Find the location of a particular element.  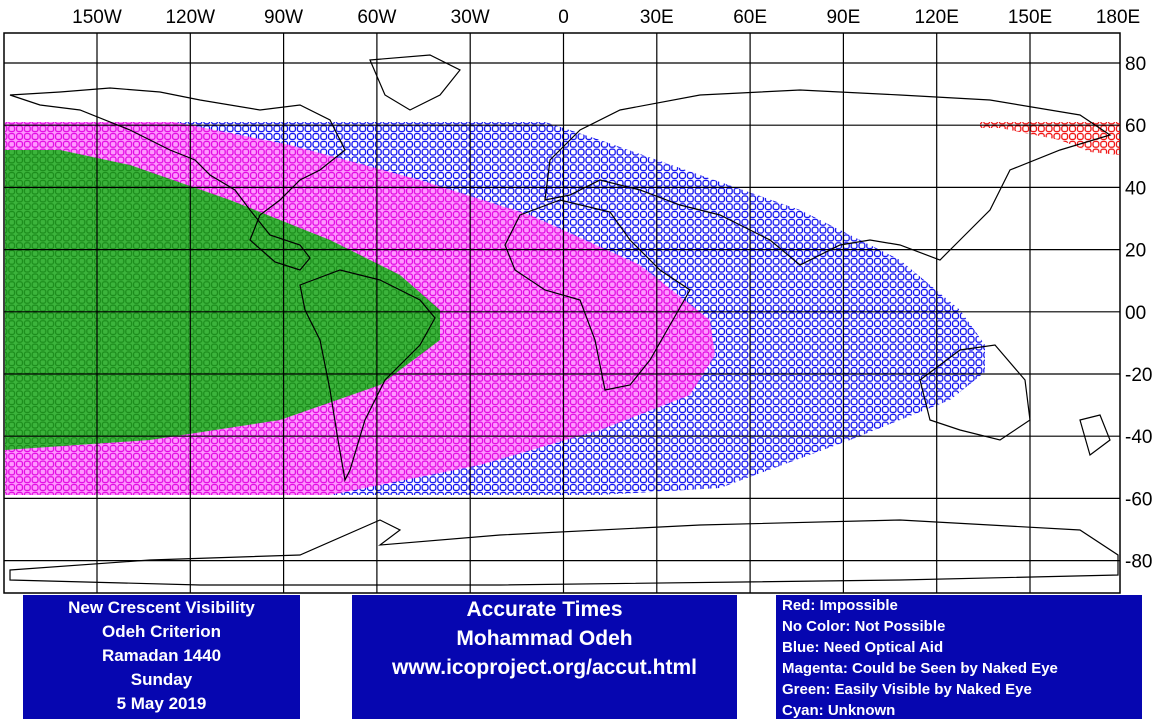

longitude-label: 150W is located at coordinates (97, 17).